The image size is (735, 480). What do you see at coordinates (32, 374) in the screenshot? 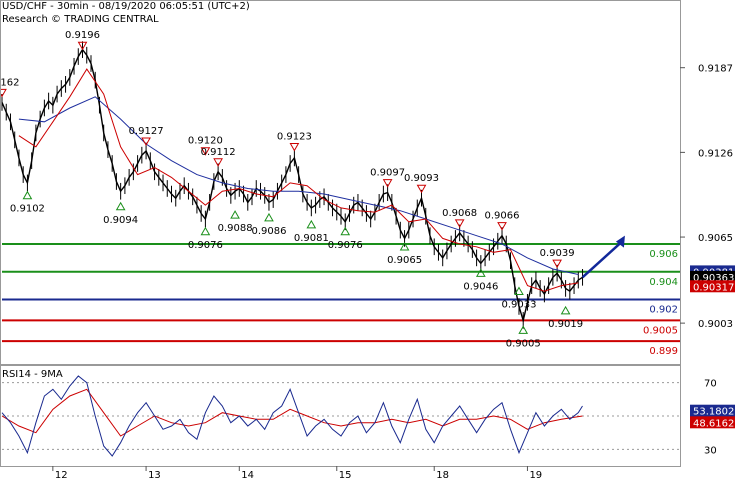
I see `rsi-title: RSI14 - 9MA` at bounding box center [32, 374].